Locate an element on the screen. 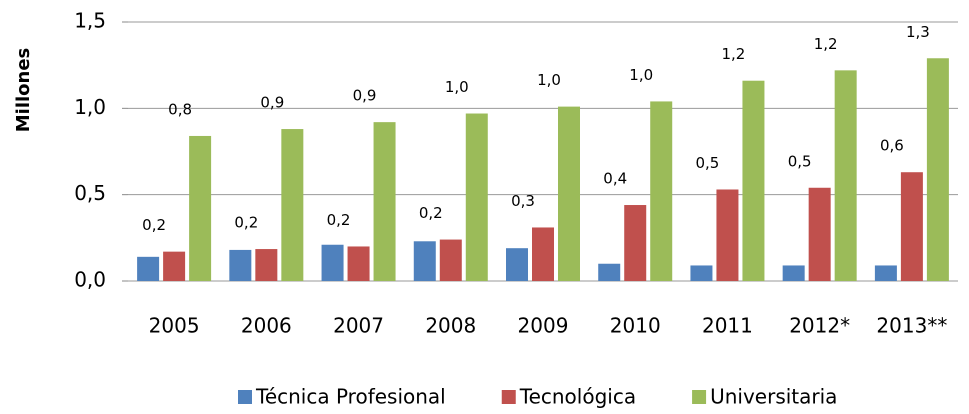 This screenshot has width=969, height=414. x-tick-label: 2007 is located at coordinates (358, 326).